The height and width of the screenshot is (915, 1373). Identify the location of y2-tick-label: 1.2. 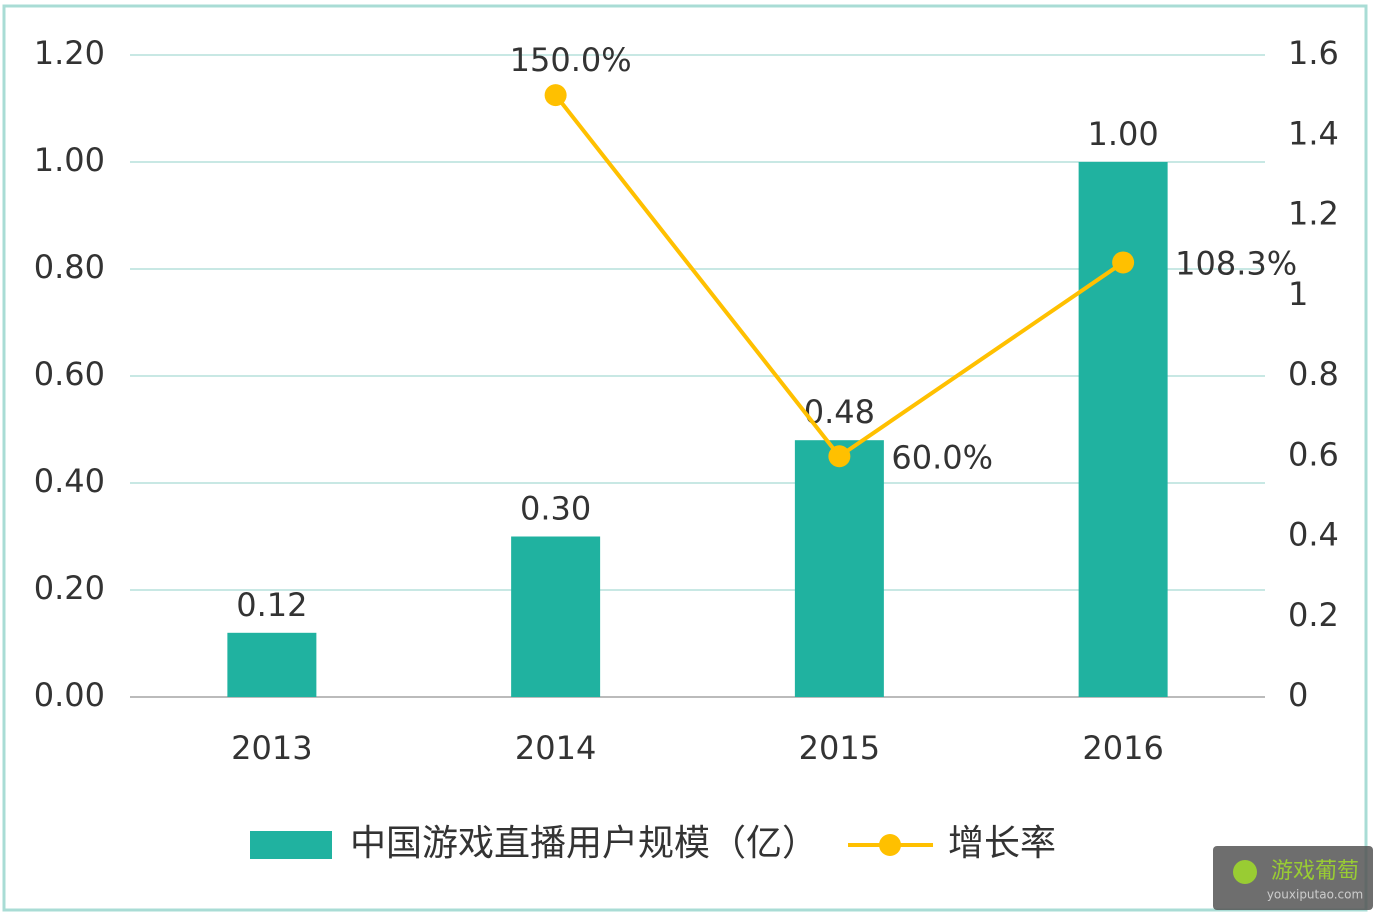
(1313, 214).